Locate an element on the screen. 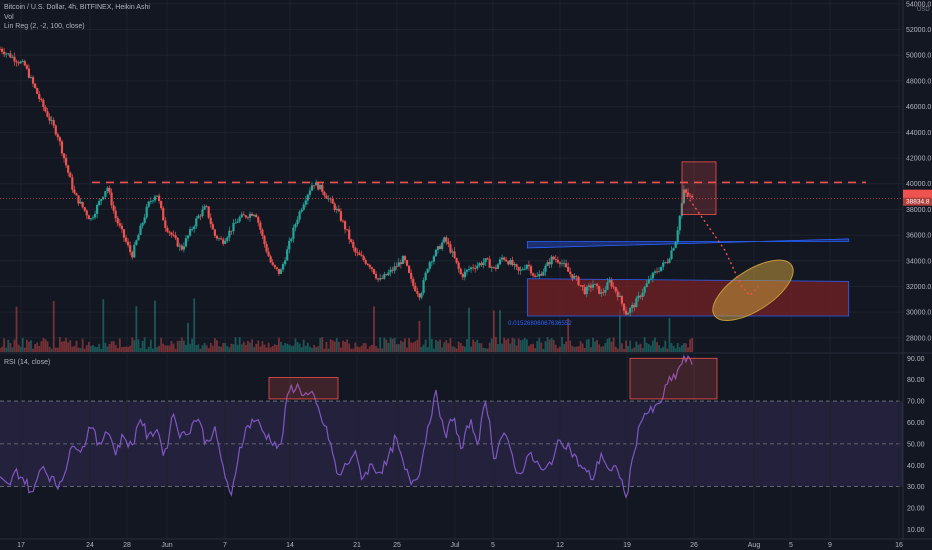  rsi-label: RSI (14, close) is located at coordinates (27, 362).